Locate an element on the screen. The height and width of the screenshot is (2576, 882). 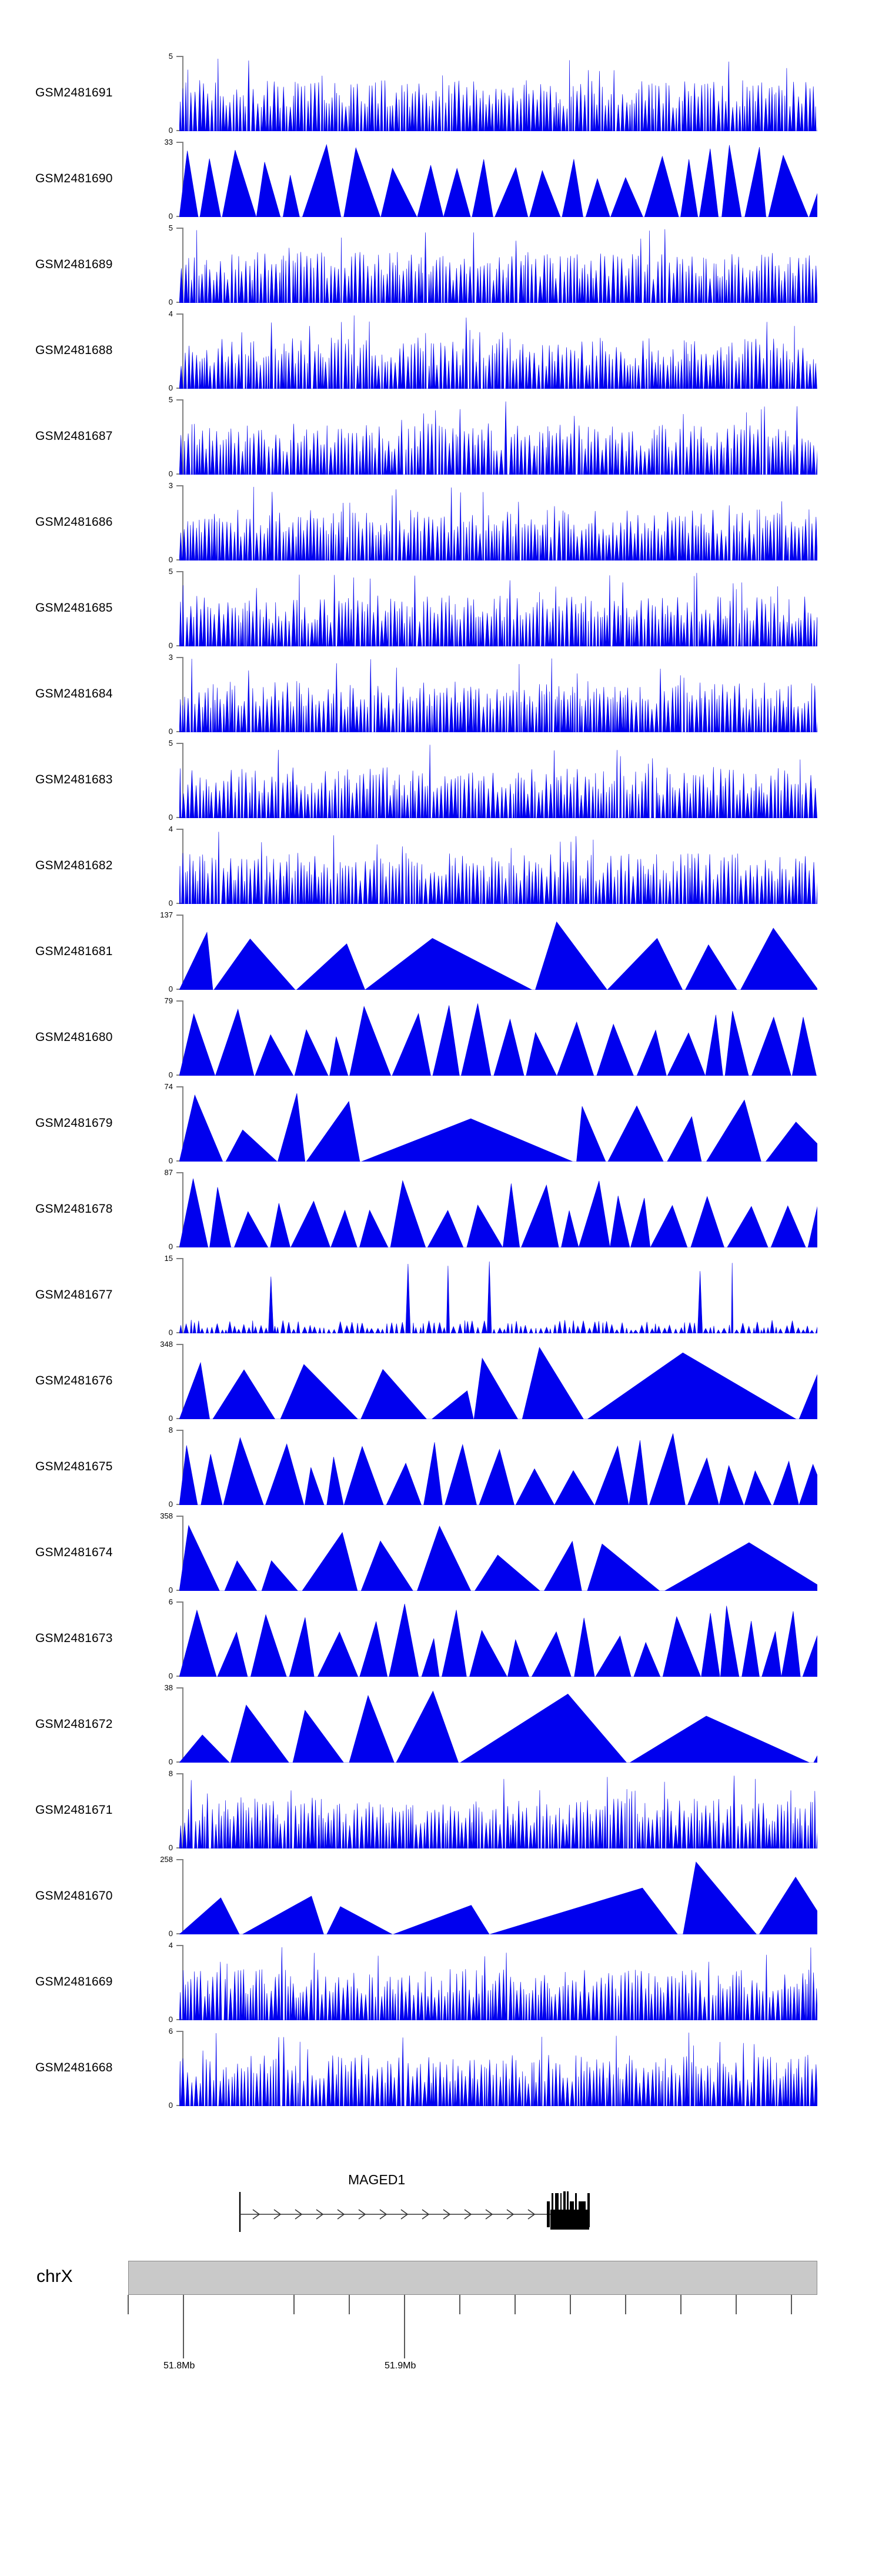
track-sample-label: GSM2481682 is located at coordinates (74, 865).